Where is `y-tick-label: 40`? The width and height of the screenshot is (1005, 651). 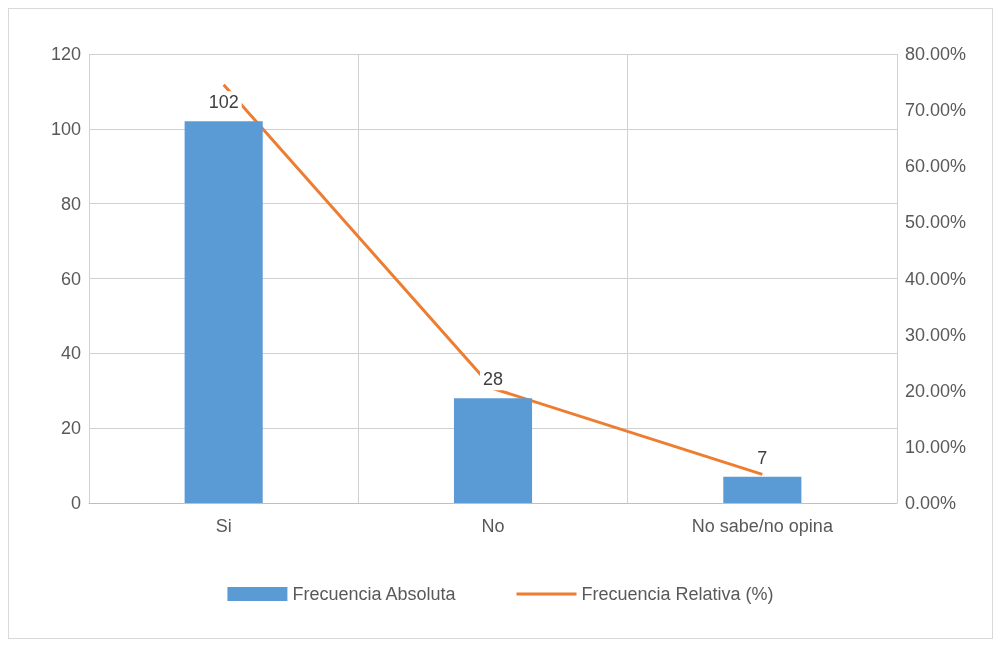
y-tick-label: 40 is located at coordinates (70, 353).